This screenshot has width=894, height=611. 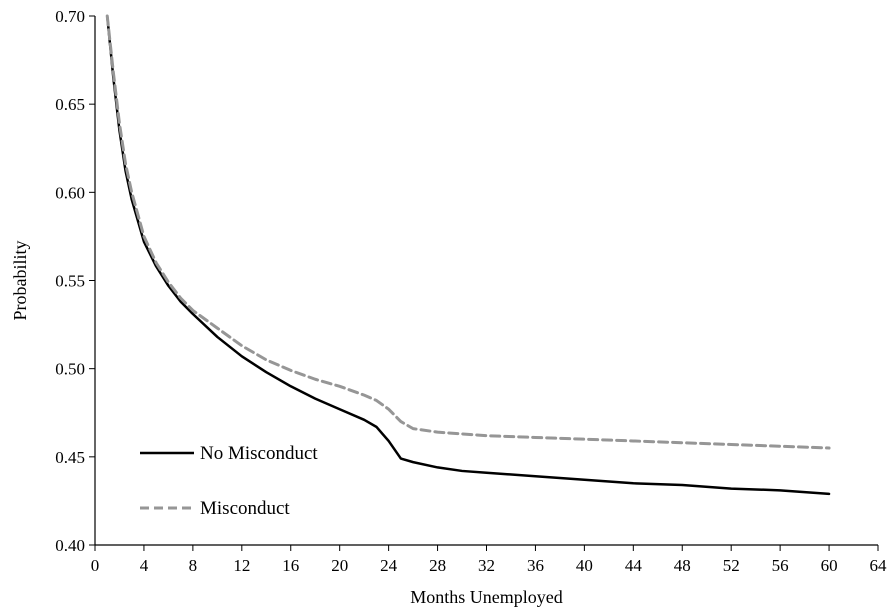 I want to click on x-tick-label: 0, so click(x=95, y=565).